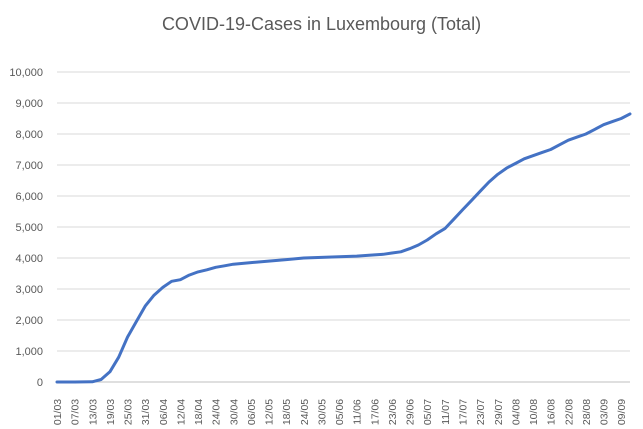 The image size is (643, 429). I want to click on x-tick-label: 06/04, so click(164, 412).